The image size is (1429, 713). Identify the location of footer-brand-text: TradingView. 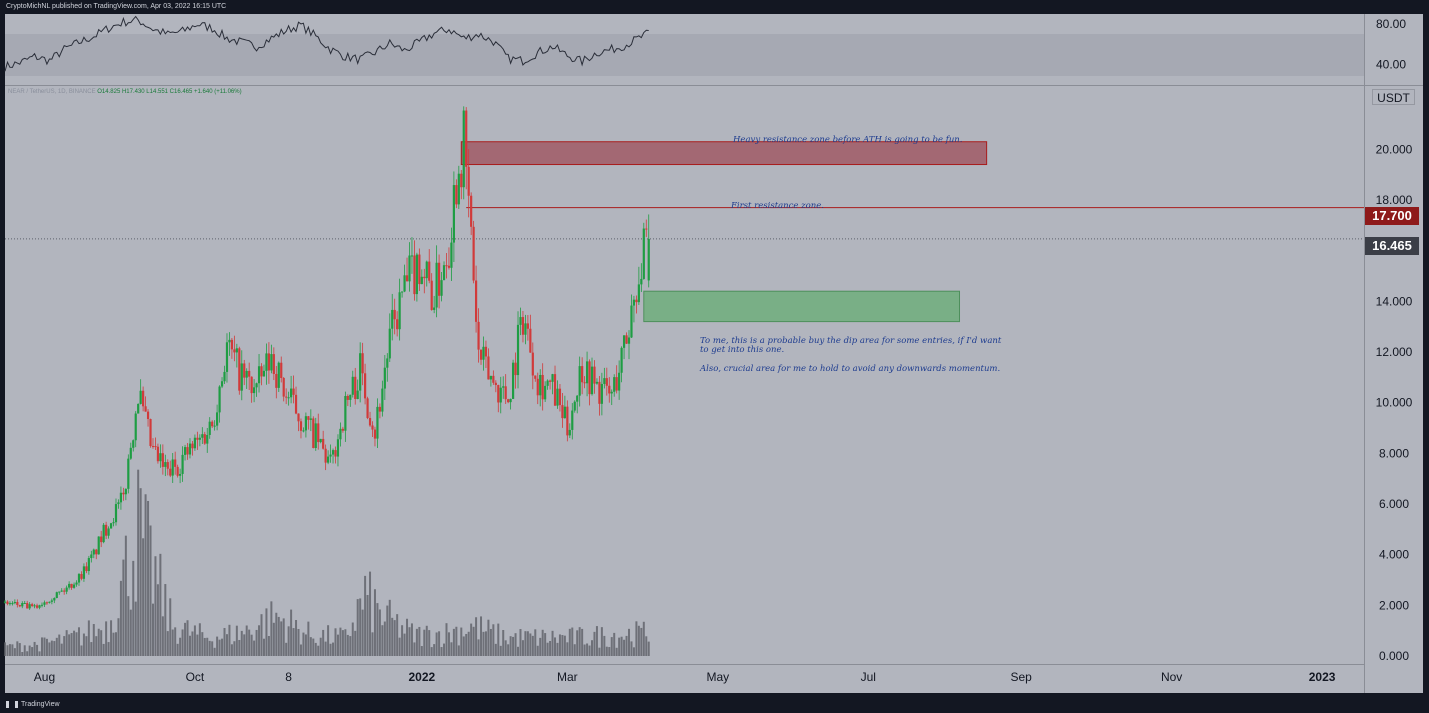
(40, 704).